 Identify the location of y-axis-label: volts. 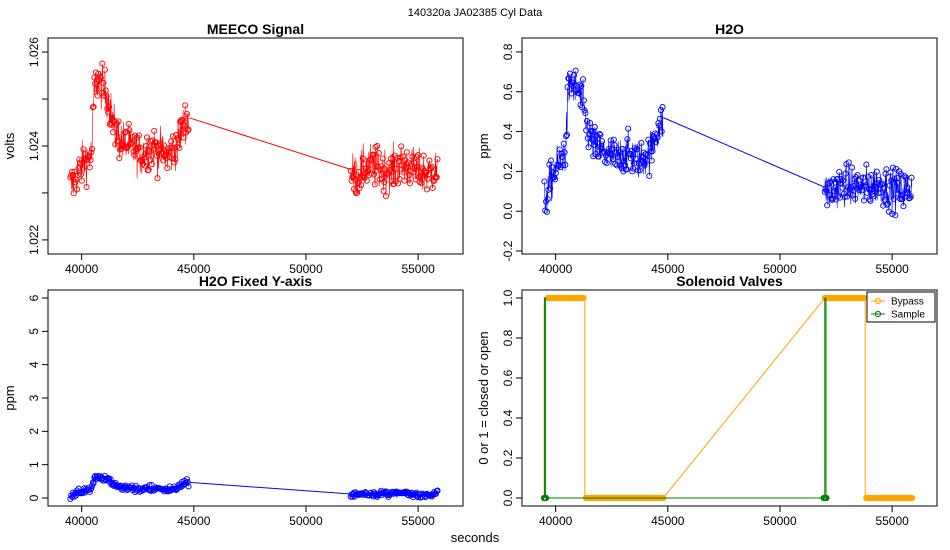
(9, 145).